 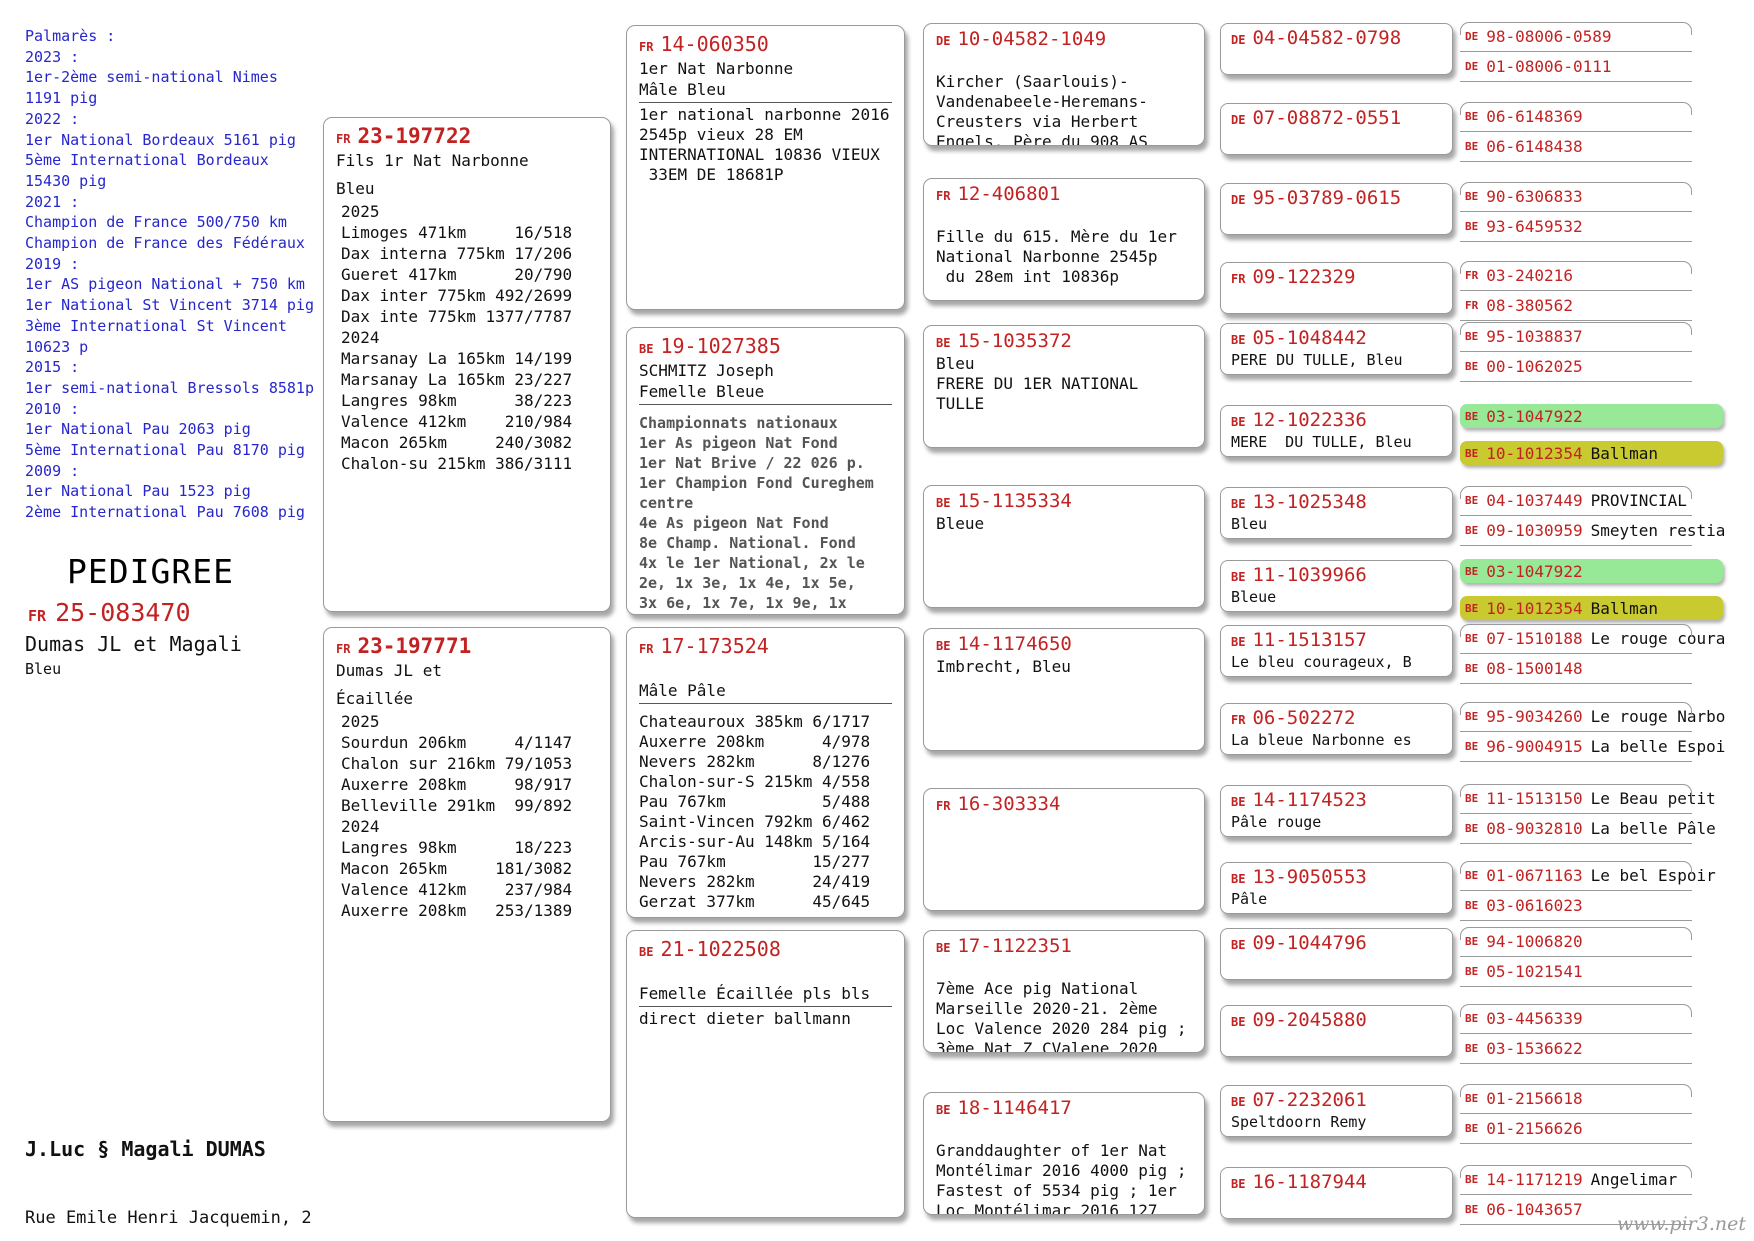 What do you see at coordinates (1014, 341) in the screenshot?
I see `ring-number: 15-1035372` at bounding box center [1014, 341].